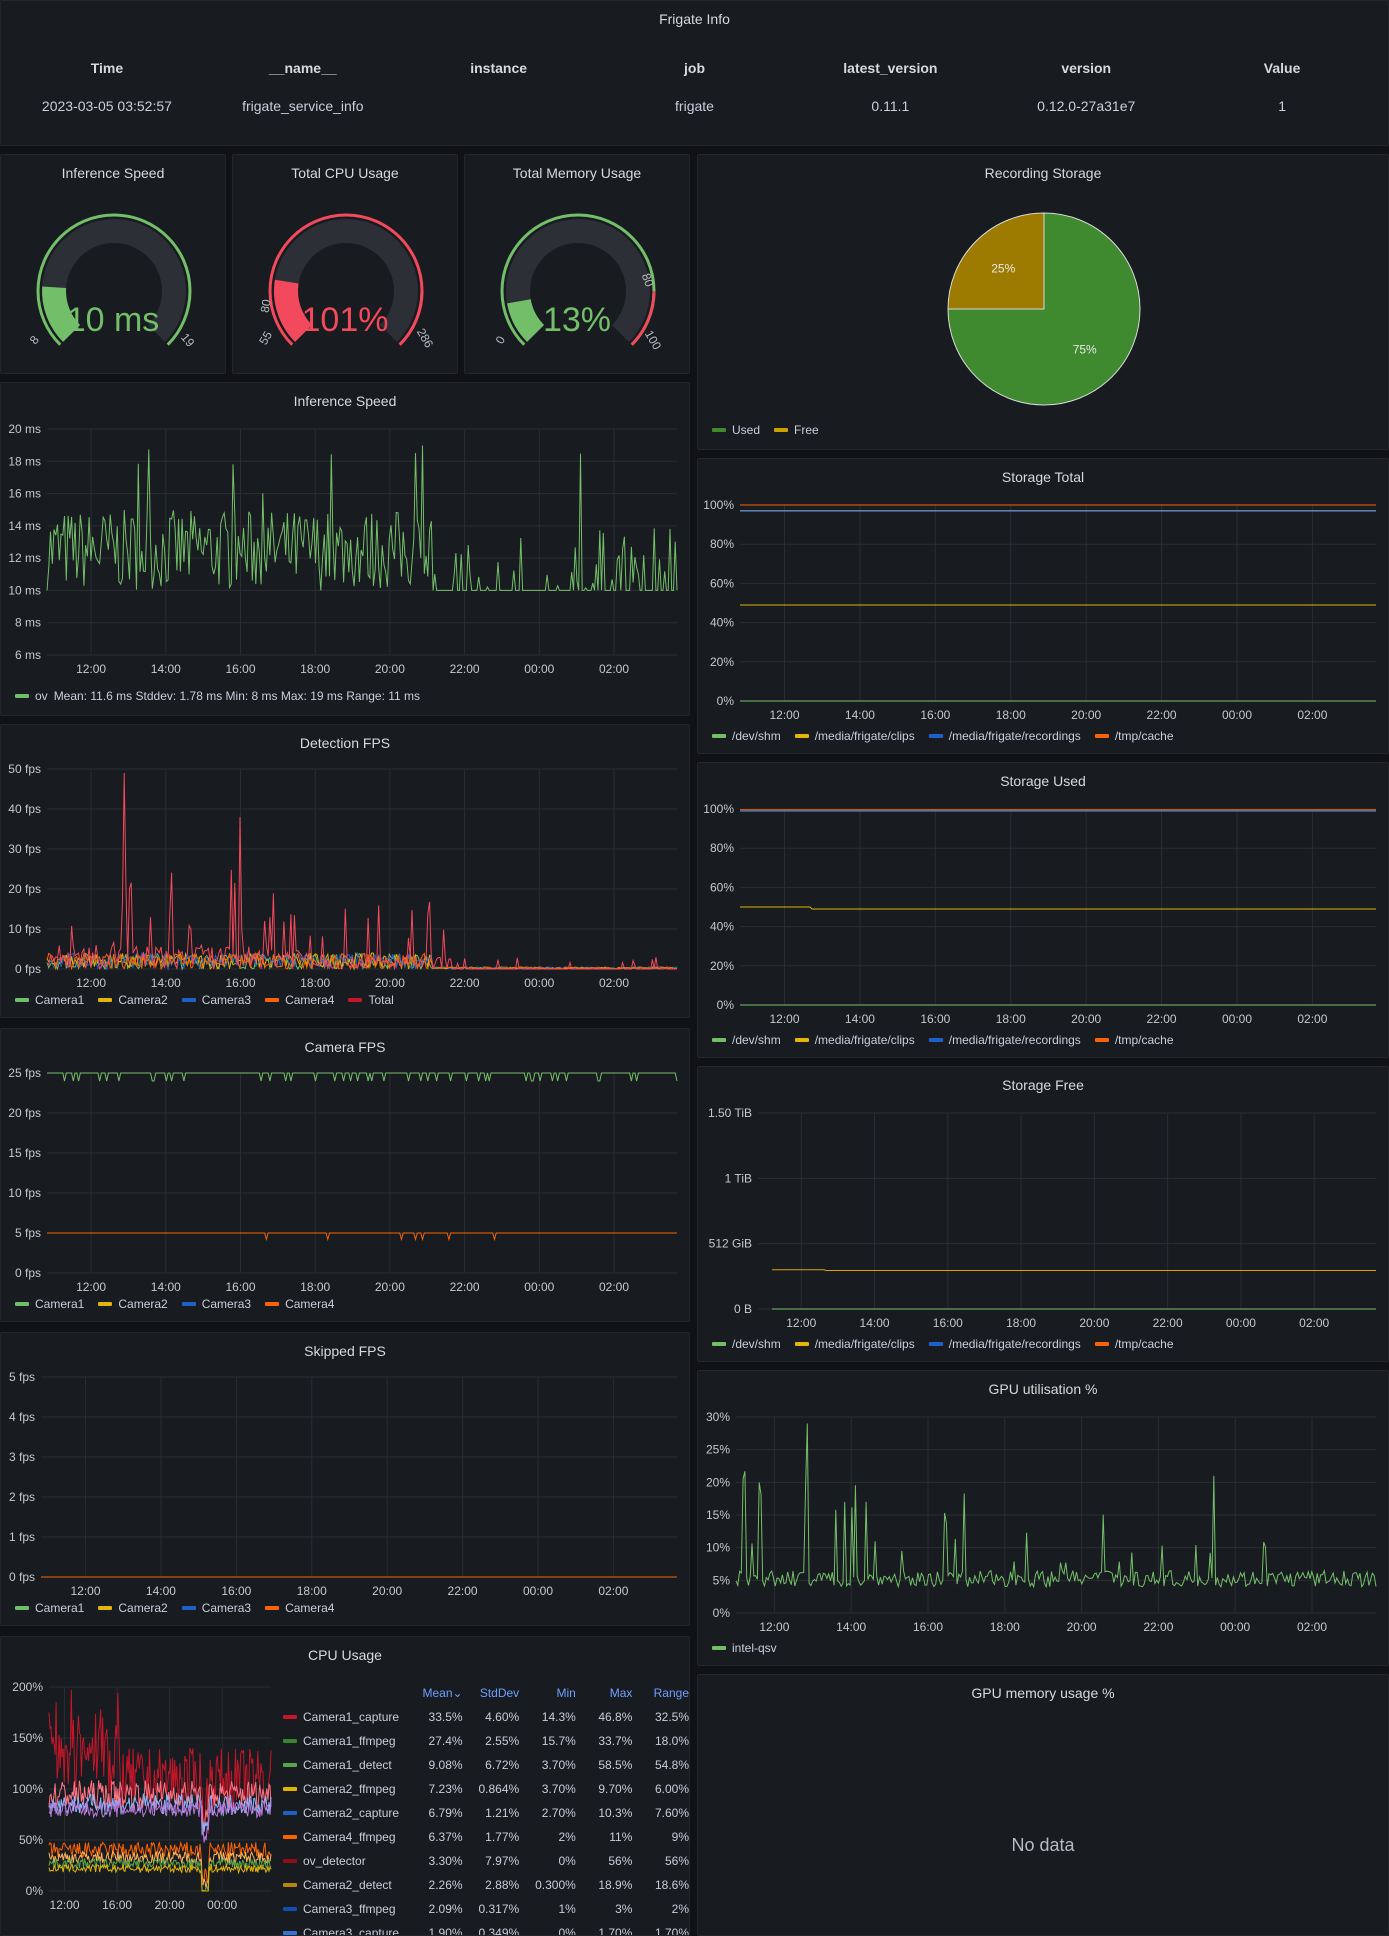 Image resolution: width=1389 pixels, height=1936 pixels. Describe the element at coordinates (345, 743) in the screenshot. I see `panel-title: Detection FPS` at that location.